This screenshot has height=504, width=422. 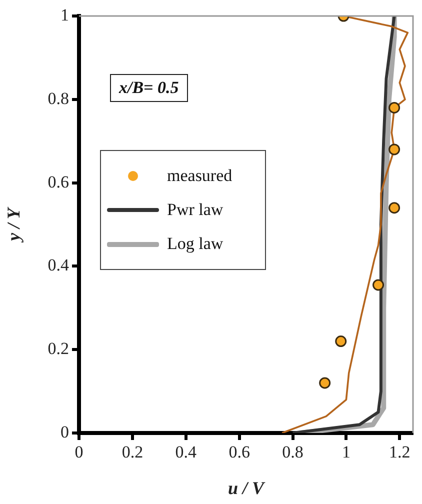 What do you see at coordinates (195, 244) in the screenshot?
I see `legend-label: Log law` at bounding box center [195, 244].